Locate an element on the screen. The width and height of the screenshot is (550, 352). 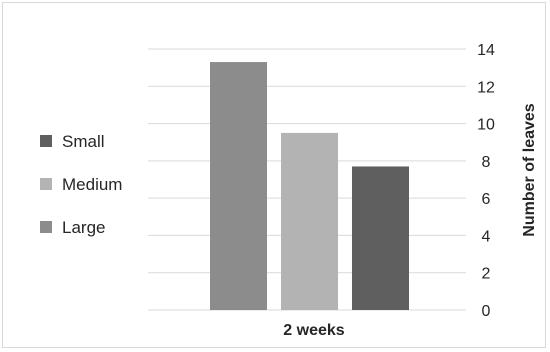
x-category-label: 2 weeks is located at coordinates (313, 330).